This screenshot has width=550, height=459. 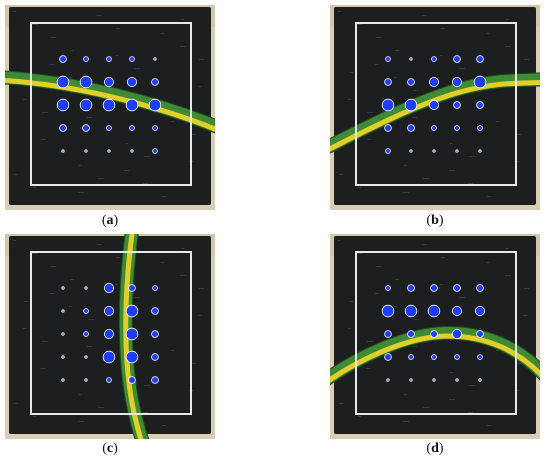 I want to click on caption-a: (a), so click(x=110, y=220).